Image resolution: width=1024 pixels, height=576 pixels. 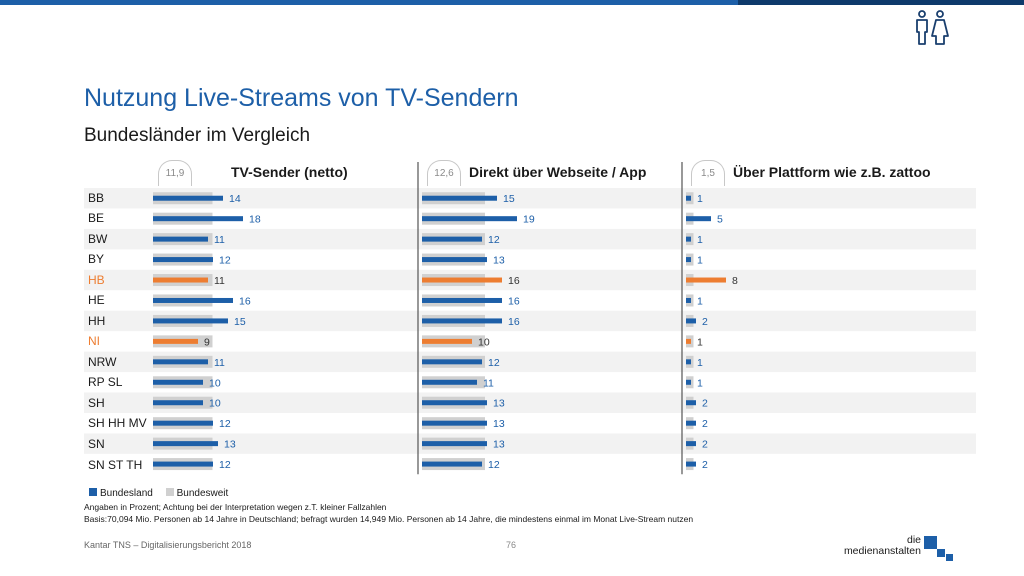 I want to click on data-label-2-hb: 8, so click(x=735, y=281).